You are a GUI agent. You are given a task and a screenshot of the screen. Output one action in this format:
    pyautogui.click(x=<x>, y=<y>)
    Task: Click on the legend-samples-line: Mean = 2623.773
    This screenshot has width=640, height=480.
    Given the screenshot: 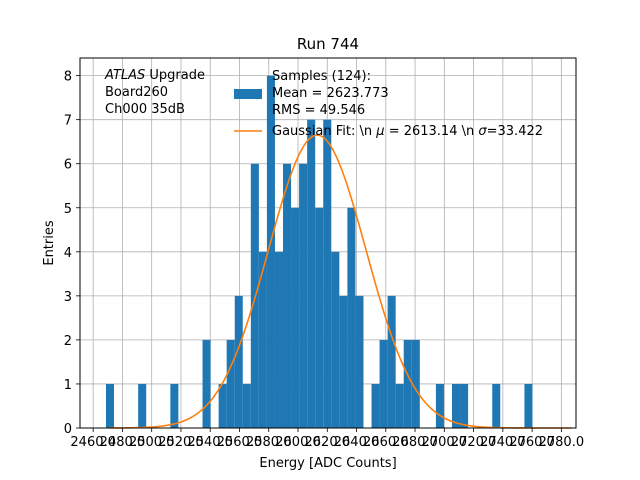 What is the action you would take?
    pyautogui.click(x=330, y=93)
    